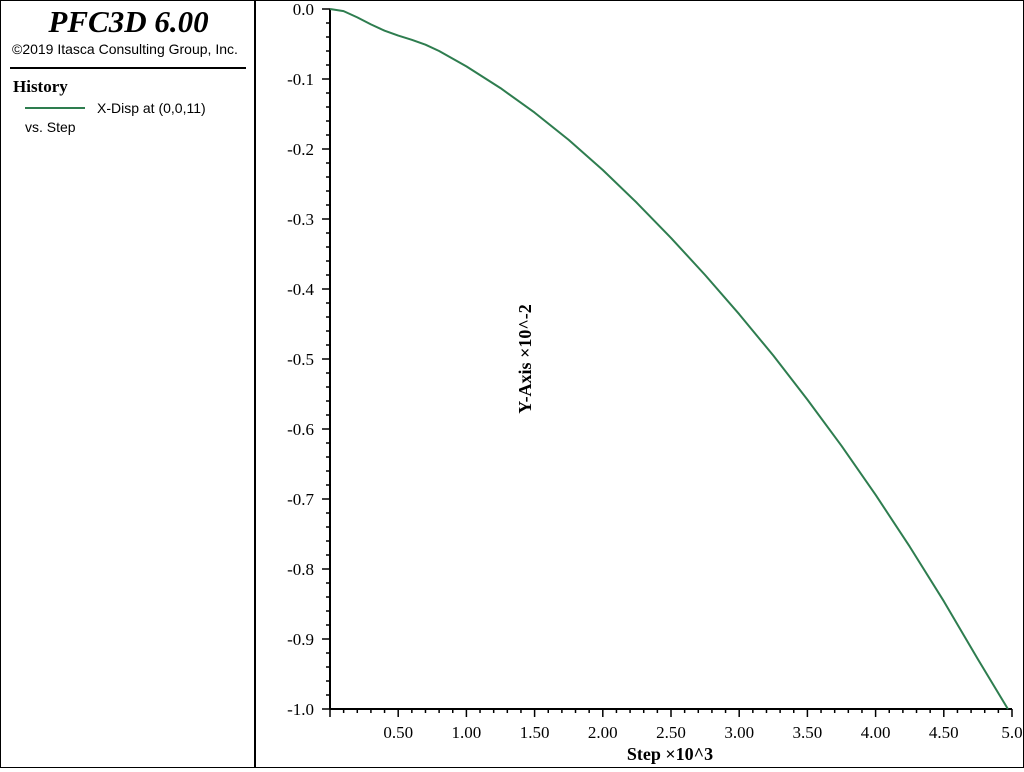  What do you see at coordinates (40, 86) in the screenshot?
I see `history-heading: History` at bounding box center [40, 86].